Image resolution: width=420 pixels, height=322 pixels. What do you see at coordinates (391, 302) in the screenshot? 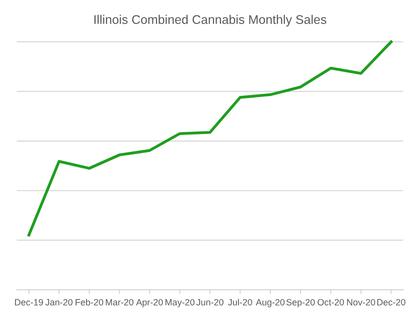
I see `x-tick-label: Dec-20` at bounding box center [391, 302].